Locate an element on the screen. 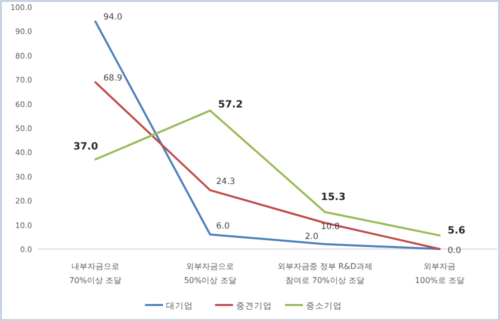 This screenshot has height=321, width=500. legend-label: 대기업 is located at coordinates (179, 307).